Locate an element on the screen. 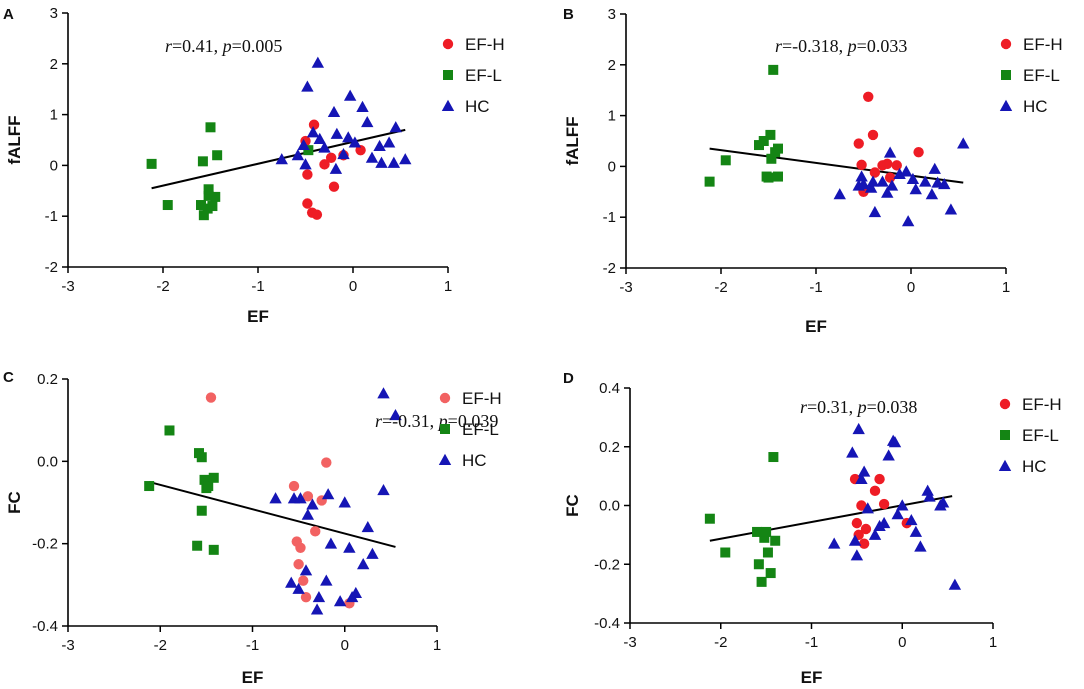  regression-line is located at coordinates (278, 159).